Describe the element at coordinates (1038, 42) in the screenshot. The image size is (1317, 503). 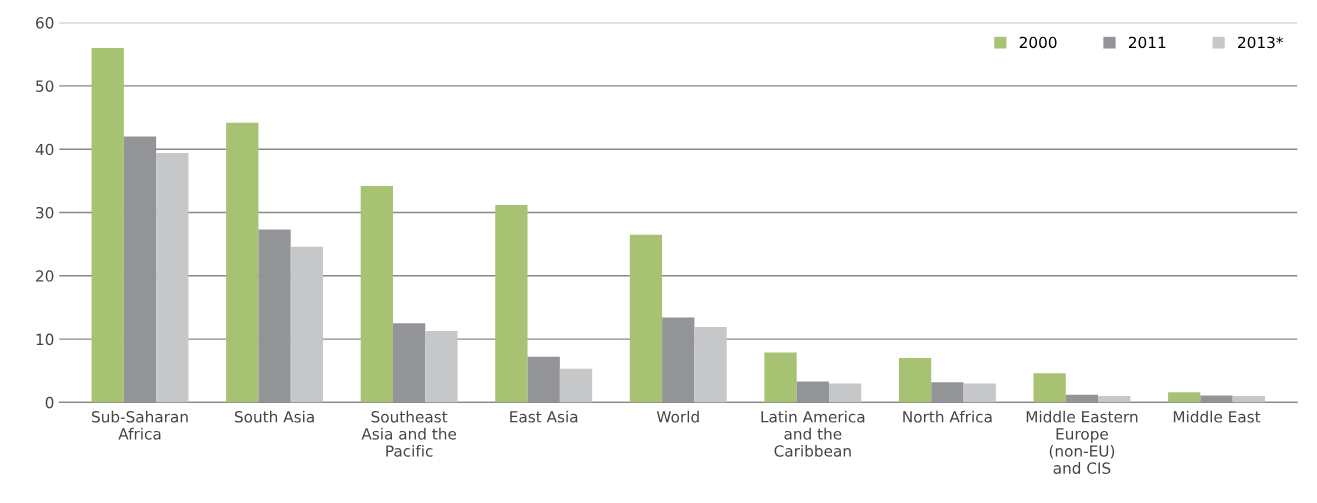
I see `legend-label: 2000` at that location.